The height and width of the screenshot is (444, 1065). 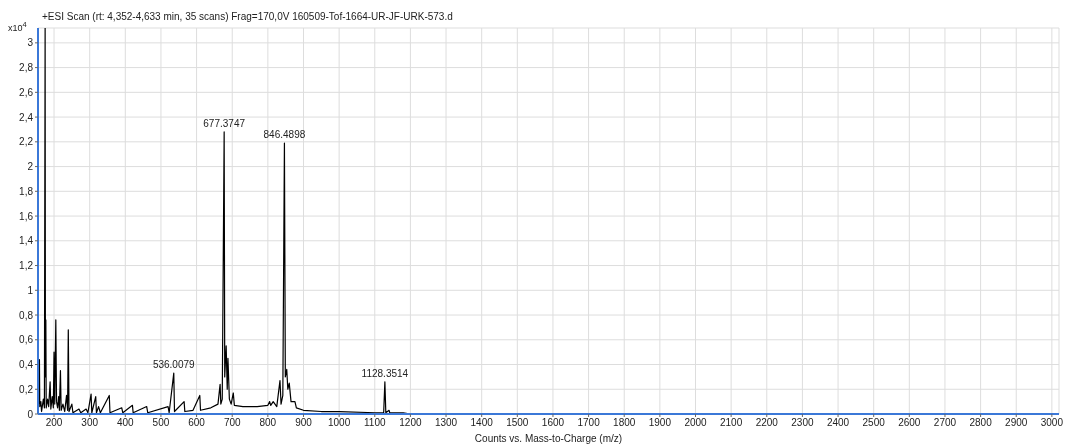 What do you see at coordinates (26, 117) in the screenshot?
I see `y-tick-label: 2,4` at bounding box center [26, 117].